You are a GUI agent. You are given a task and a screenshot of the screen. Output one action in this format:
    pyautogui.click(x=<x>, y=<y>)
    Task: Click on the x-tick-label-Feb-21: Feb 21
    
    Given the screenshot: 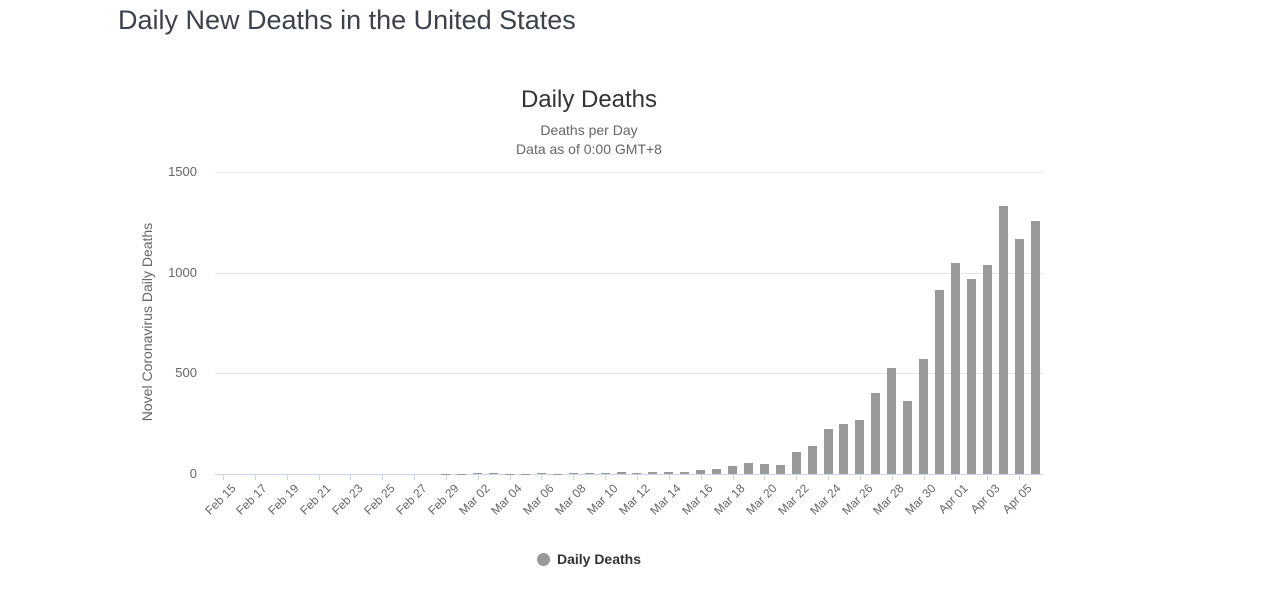 What is the action you would take?
    pyautogui.click(x=315, y=499)
    